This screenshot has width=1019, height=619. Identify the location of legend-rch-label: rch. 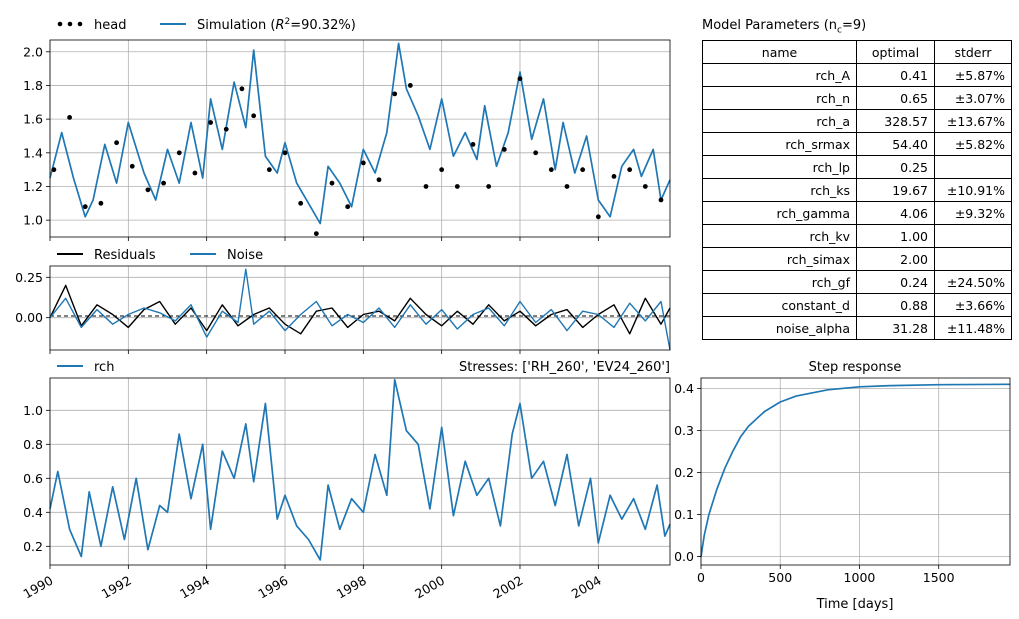
(104, 367).